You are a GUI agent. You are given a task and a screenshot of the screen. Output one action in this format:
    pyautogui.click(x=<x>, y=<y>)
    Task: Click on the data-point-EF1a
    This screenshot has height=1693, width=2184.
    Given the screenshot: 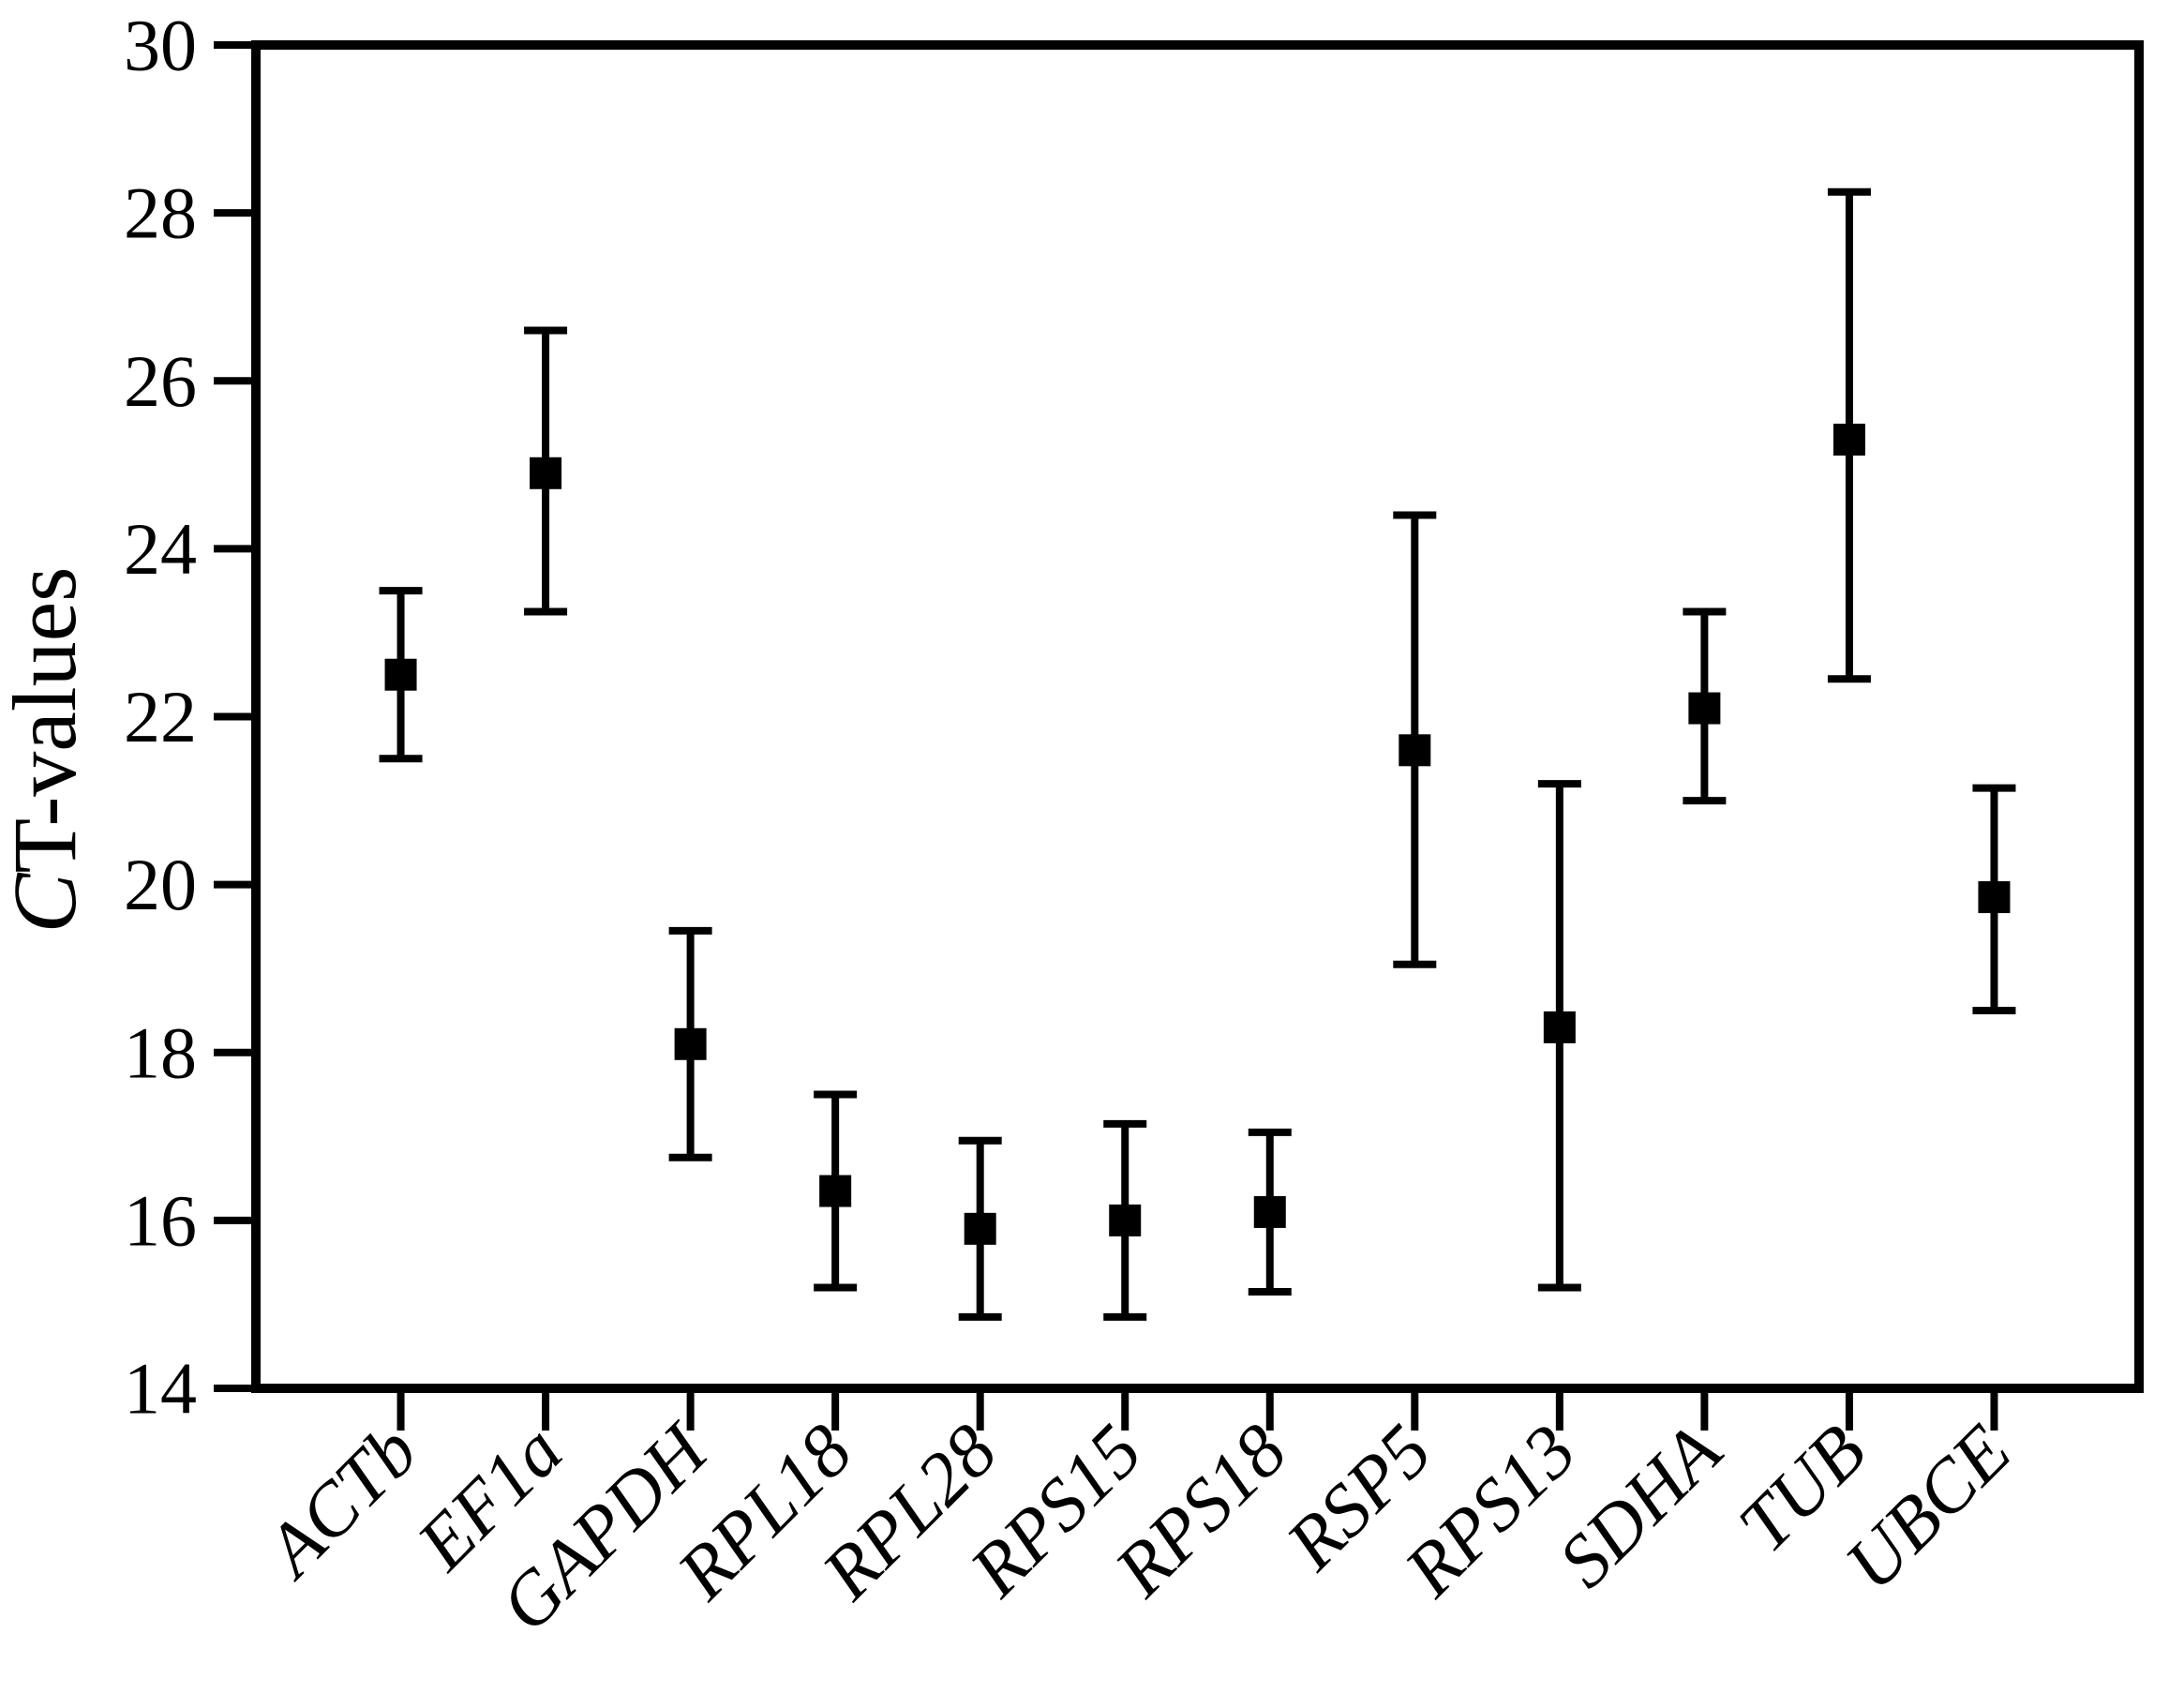 What is the action you would take?
    pyautogui.click(x=546, y=471)
    